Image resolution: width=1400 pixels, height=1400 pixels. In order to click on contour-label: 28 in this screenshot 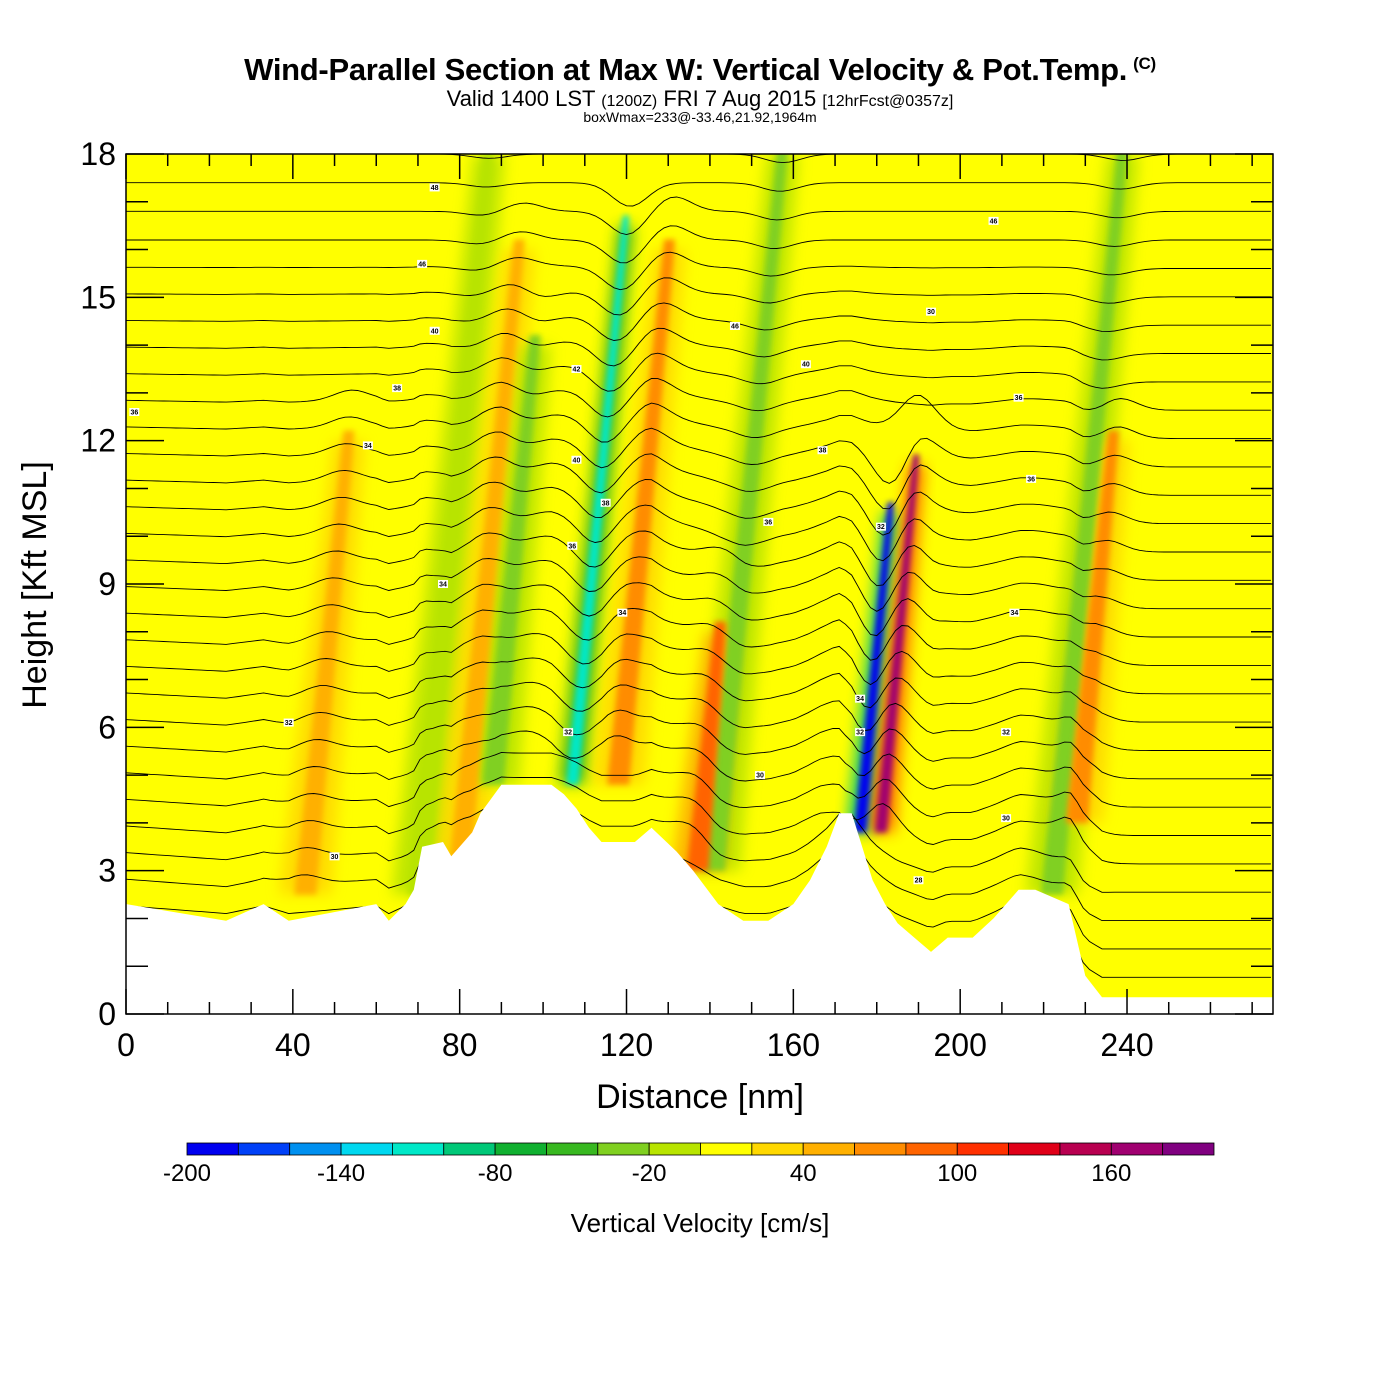, I will do `click(919, 881)`.